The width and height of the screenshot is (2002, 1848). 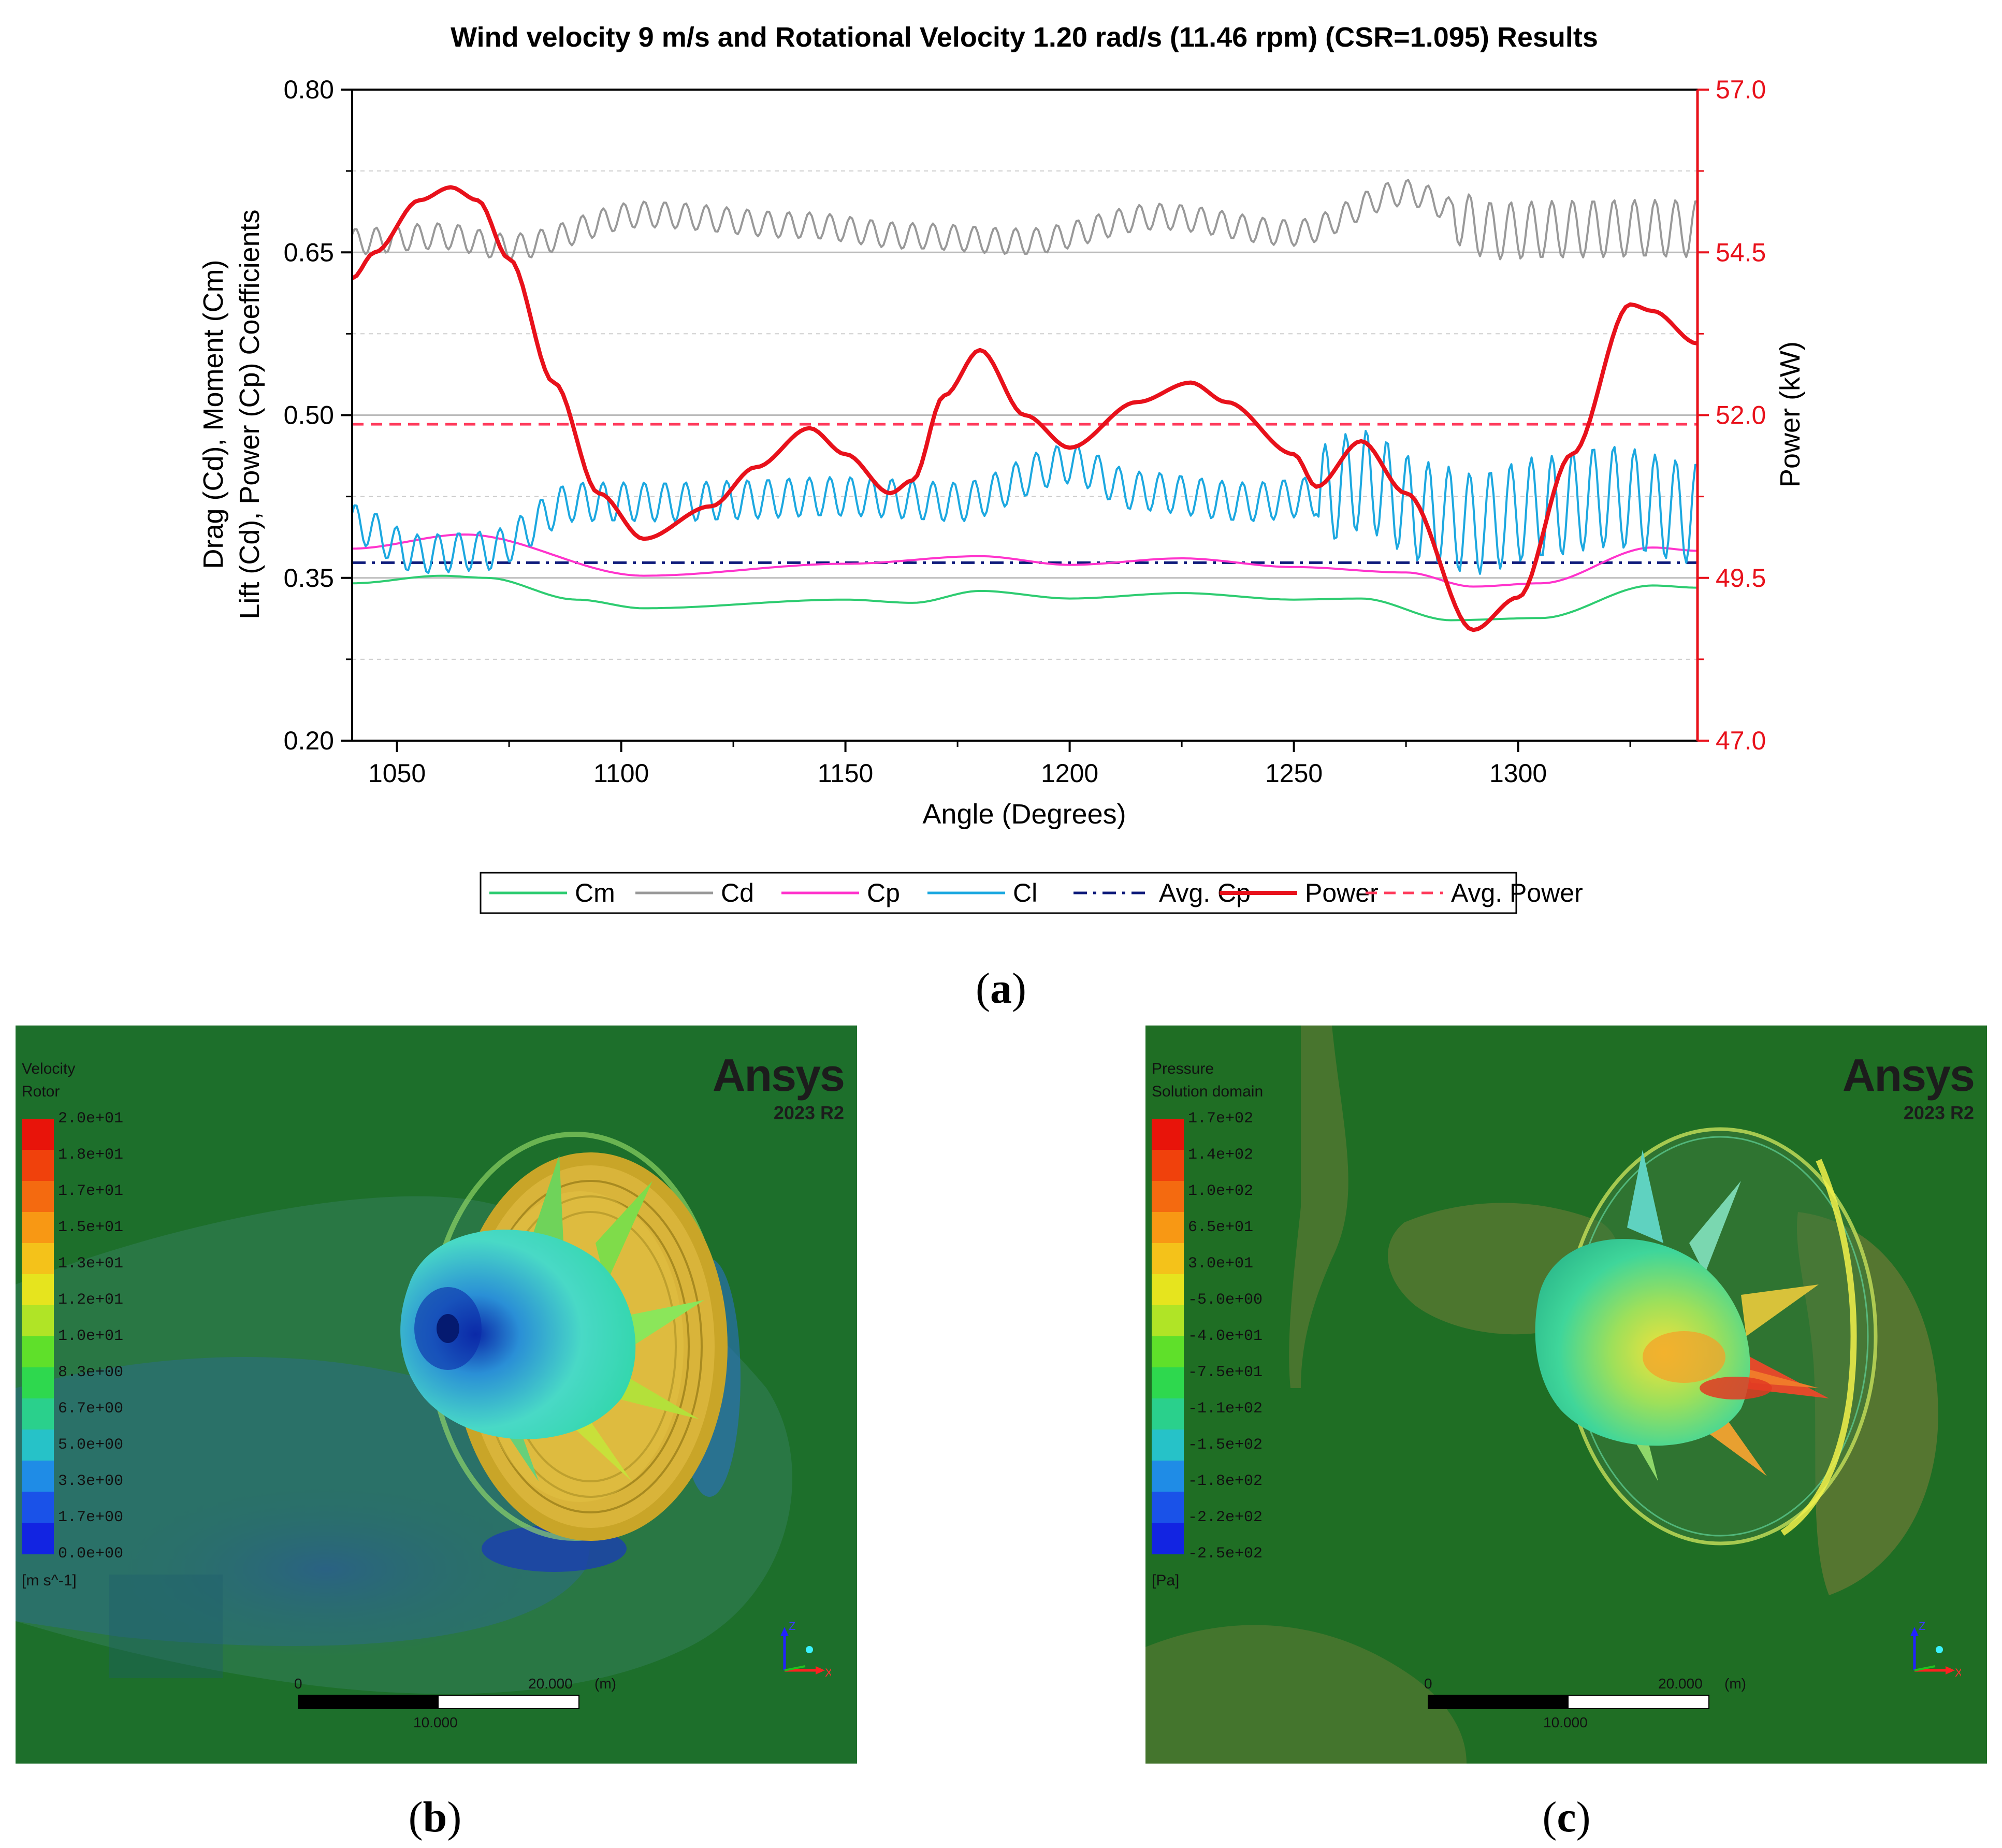 I want to click on x-axis-label: Angle (Degrees), so click(x=1024, y=814).